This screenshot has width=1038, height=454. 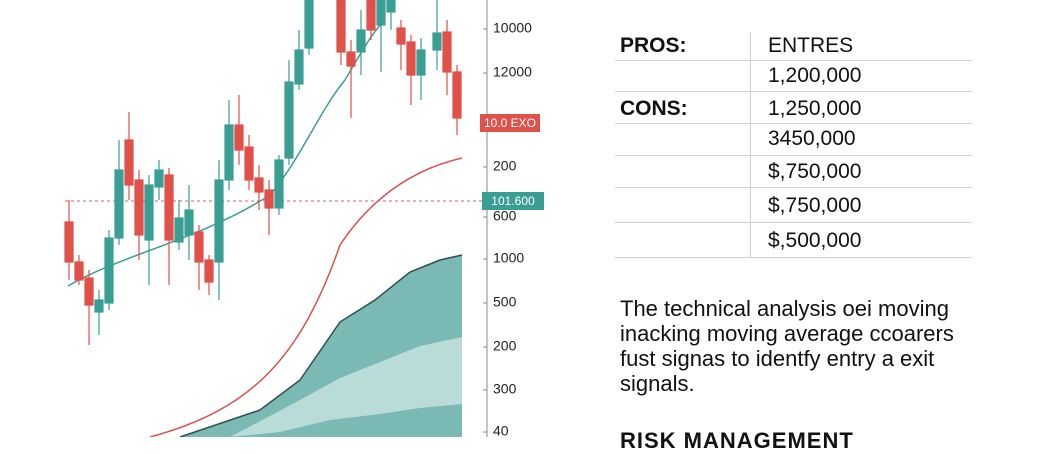 I want to click on axis-label: 300, so click(x=505, y=389).